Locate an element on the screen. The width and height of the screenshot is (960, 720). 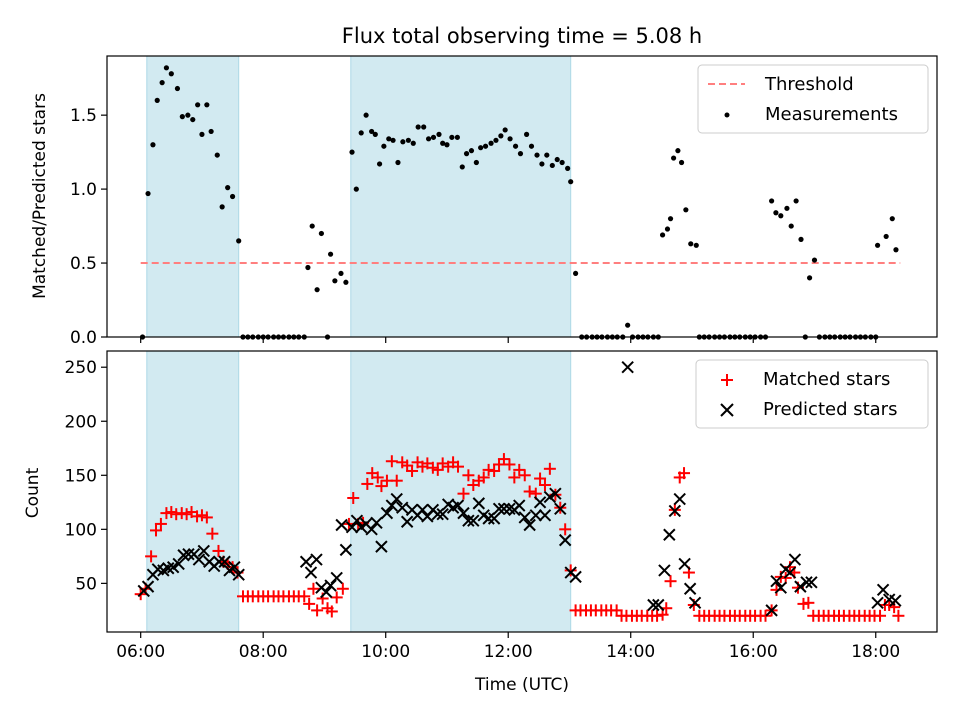
bottom-y-tick-label: 250 is located at coordinates (81, 368).